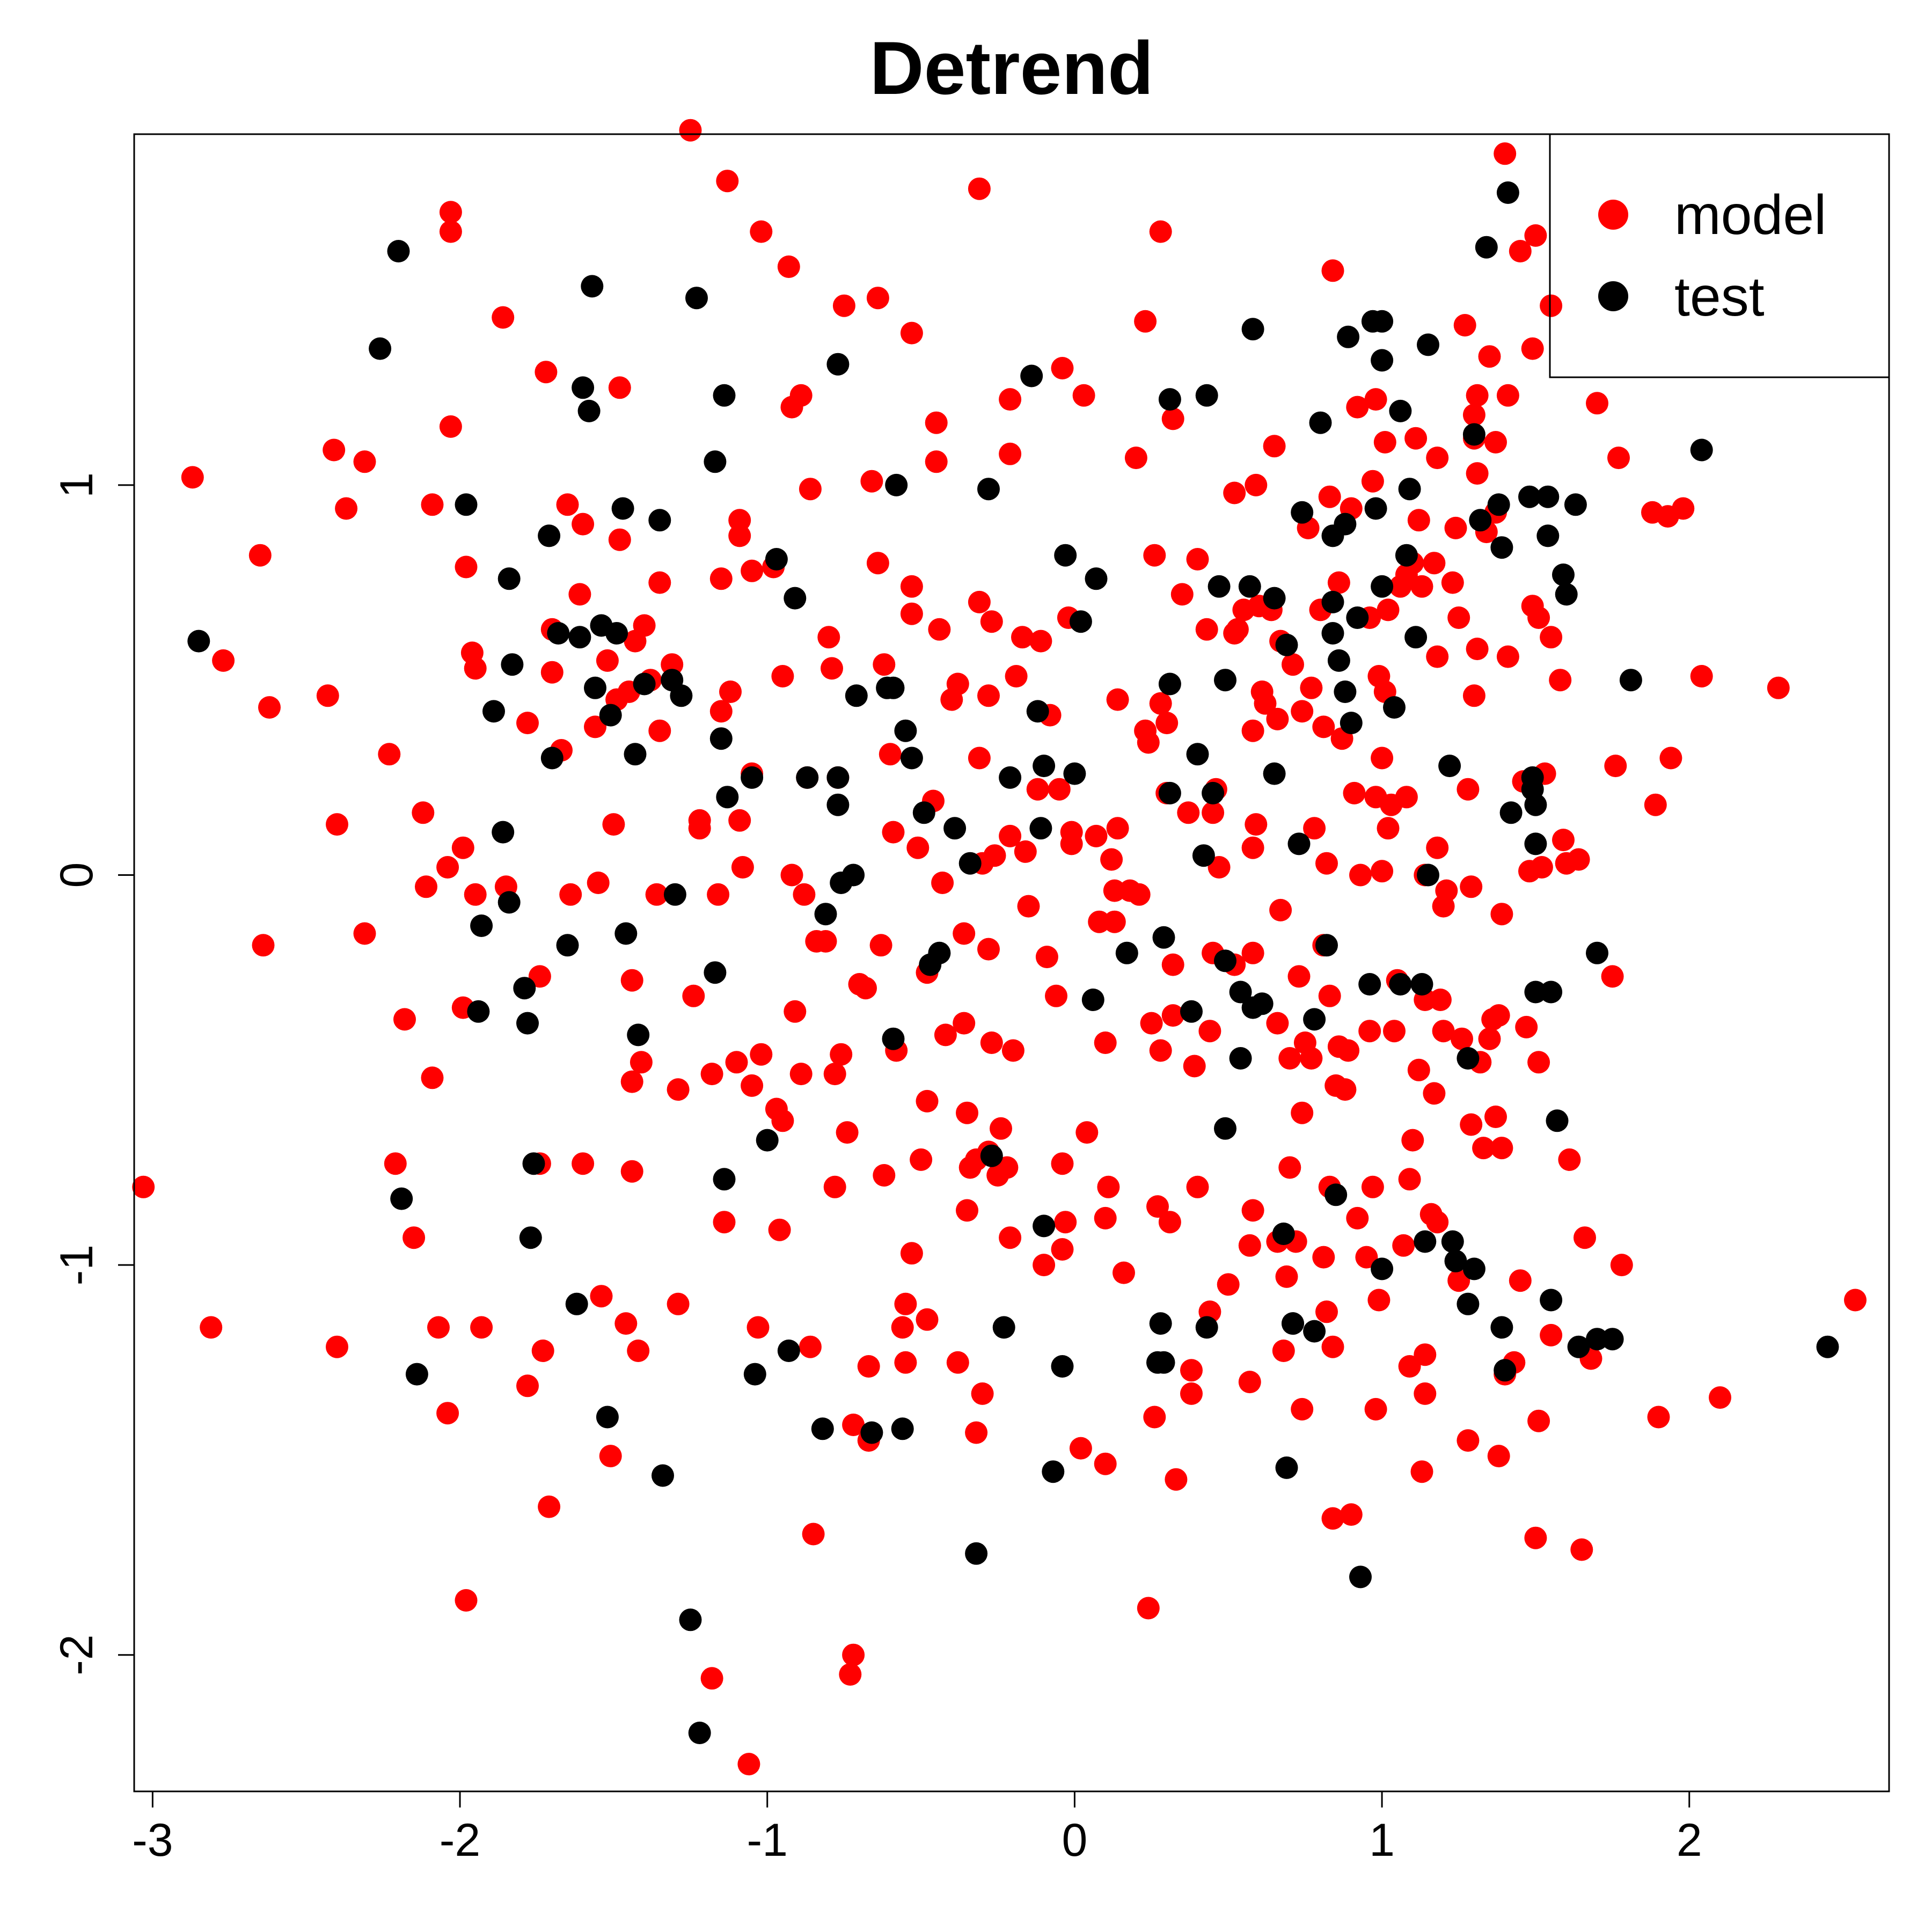  Describe the element at coordinates (460, 1840) in the screenshot. I see `x-tick-label: -2` at that location.